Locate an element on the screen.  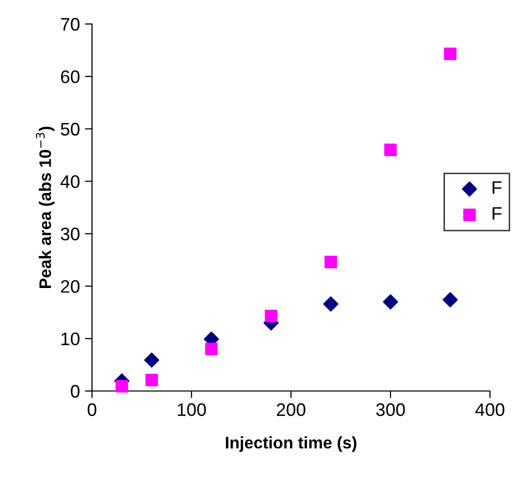
y-tick-label: 30 is located at coordinates (70, 234).